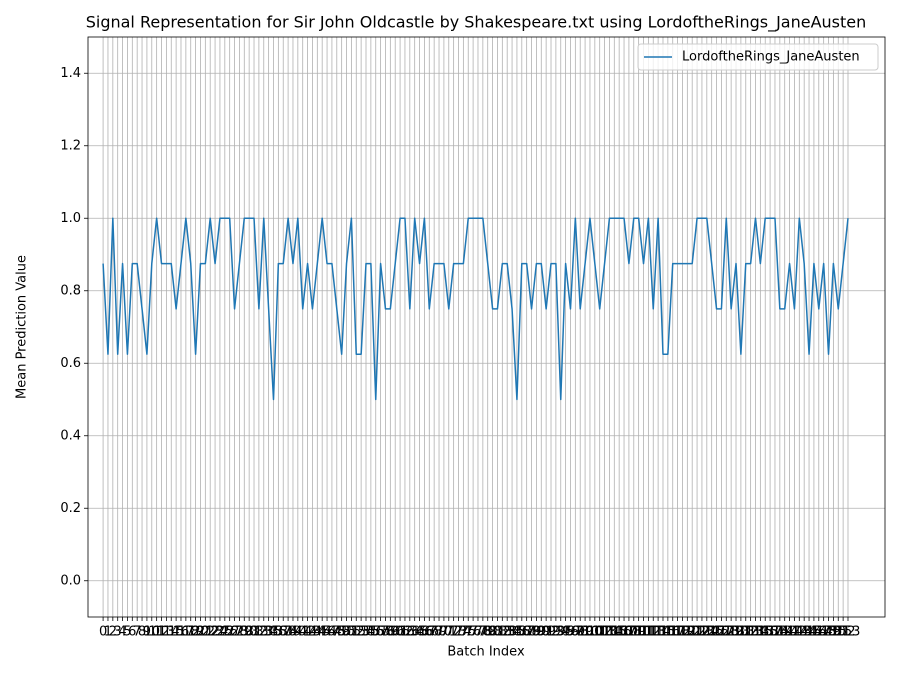 The image size is (900, 675). I want to click on x-tick-label: 90, so click(541, 632).